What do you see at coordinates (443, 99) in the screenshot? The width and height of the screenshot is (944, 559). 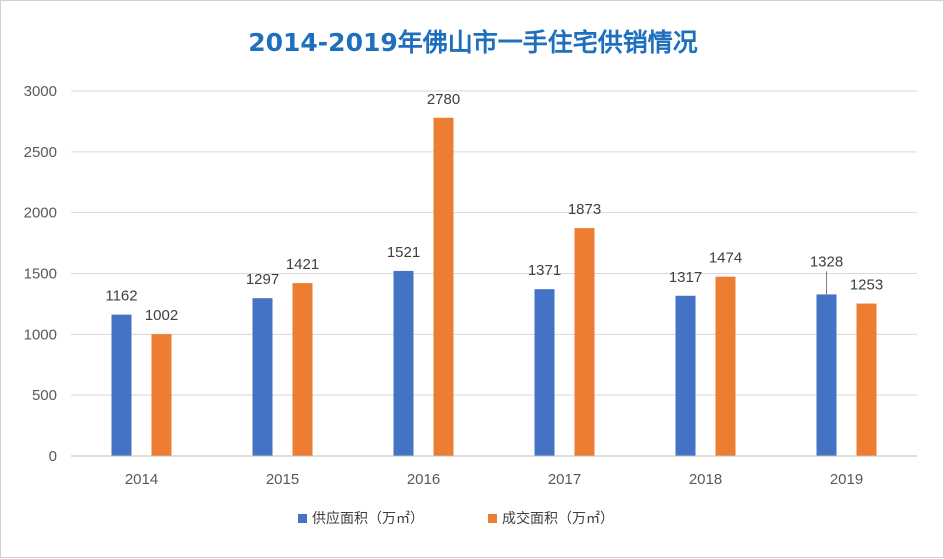 I see `data-label: 2780` at bounding box center [443, 99].